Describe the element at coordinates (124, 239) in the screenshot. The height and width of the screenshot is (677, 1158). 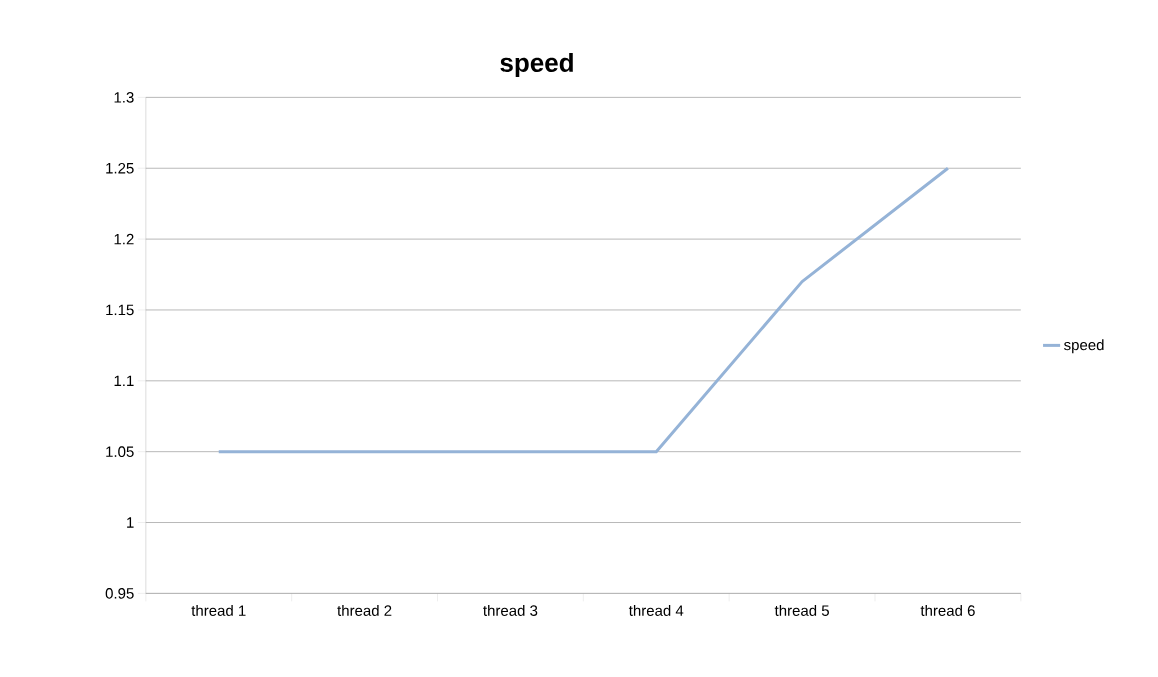
I see `y-tick-label: 1.2` at that location.